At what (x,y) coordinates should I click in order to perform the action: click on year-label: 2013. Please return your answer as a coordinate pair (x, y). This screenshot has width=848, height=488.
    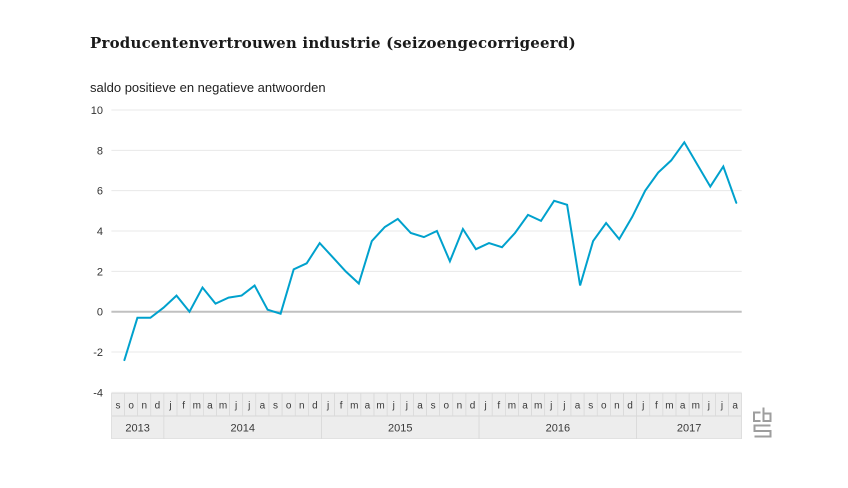
    Looking at the image, I should click on (137, 429).